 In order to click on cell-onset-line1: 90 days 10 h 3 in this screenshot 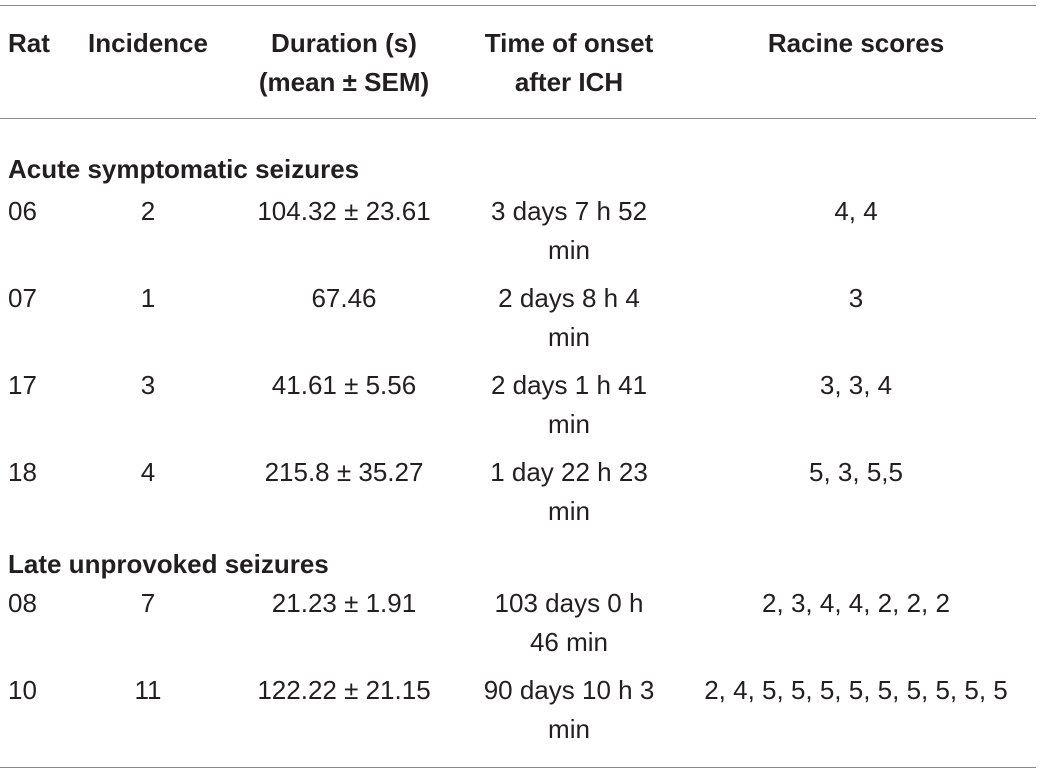, I will do `click(569, 690)`.